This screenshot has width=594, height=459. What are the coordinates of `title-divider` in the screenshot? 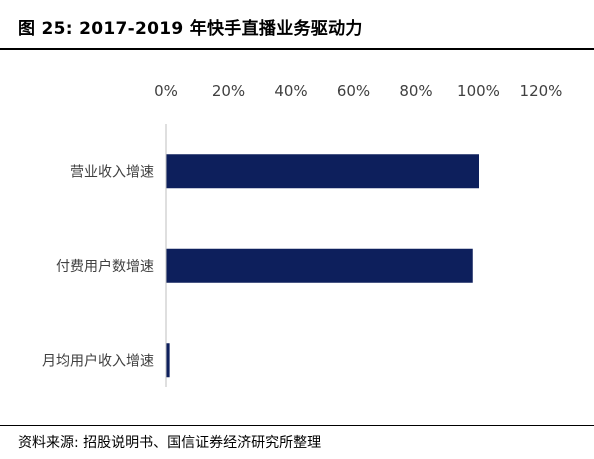 It's located at (297, 49).